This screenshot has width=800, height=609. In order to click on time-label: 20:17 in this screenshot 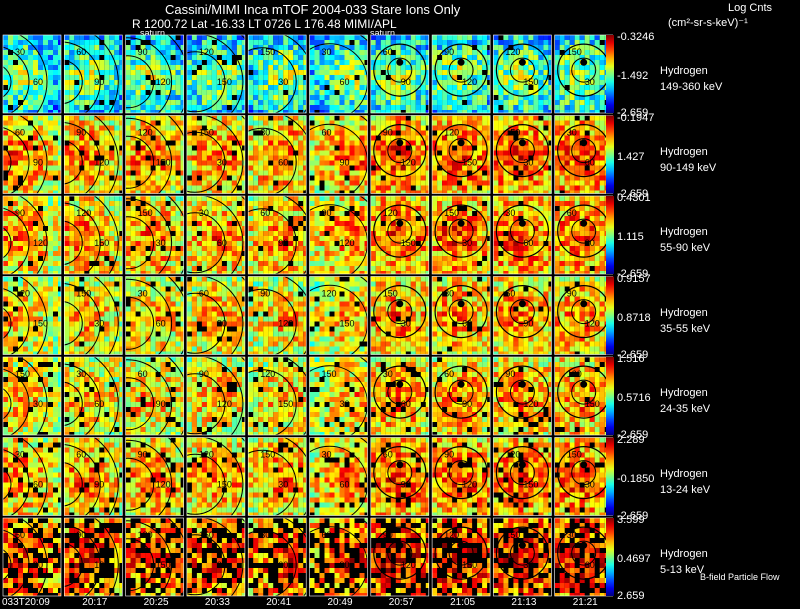, I will do `click(95, 602)`.